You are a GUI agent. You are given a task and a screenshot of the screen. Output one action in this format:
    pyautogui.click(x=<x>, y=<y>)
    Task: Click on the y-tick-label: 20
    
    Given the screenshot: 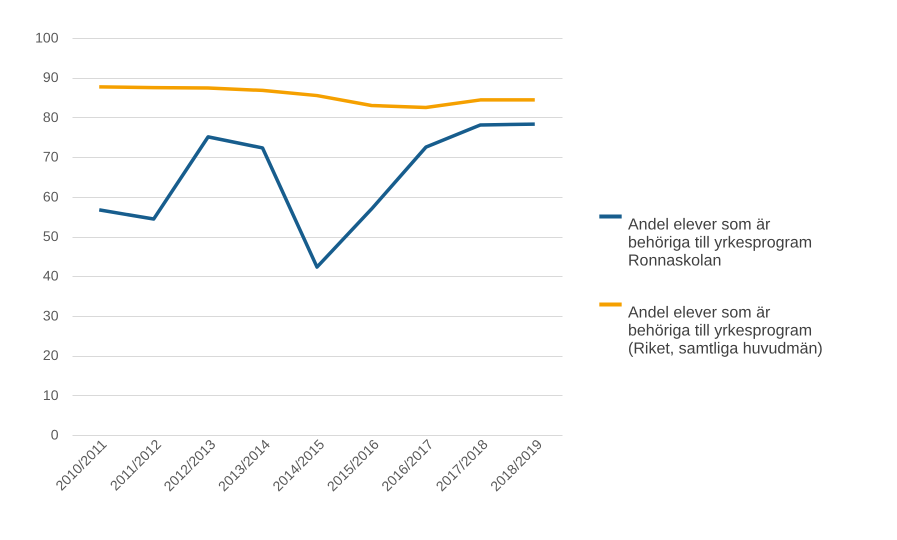 What is the action you would take?
    pyautogui.click(x=50, y=355)
    